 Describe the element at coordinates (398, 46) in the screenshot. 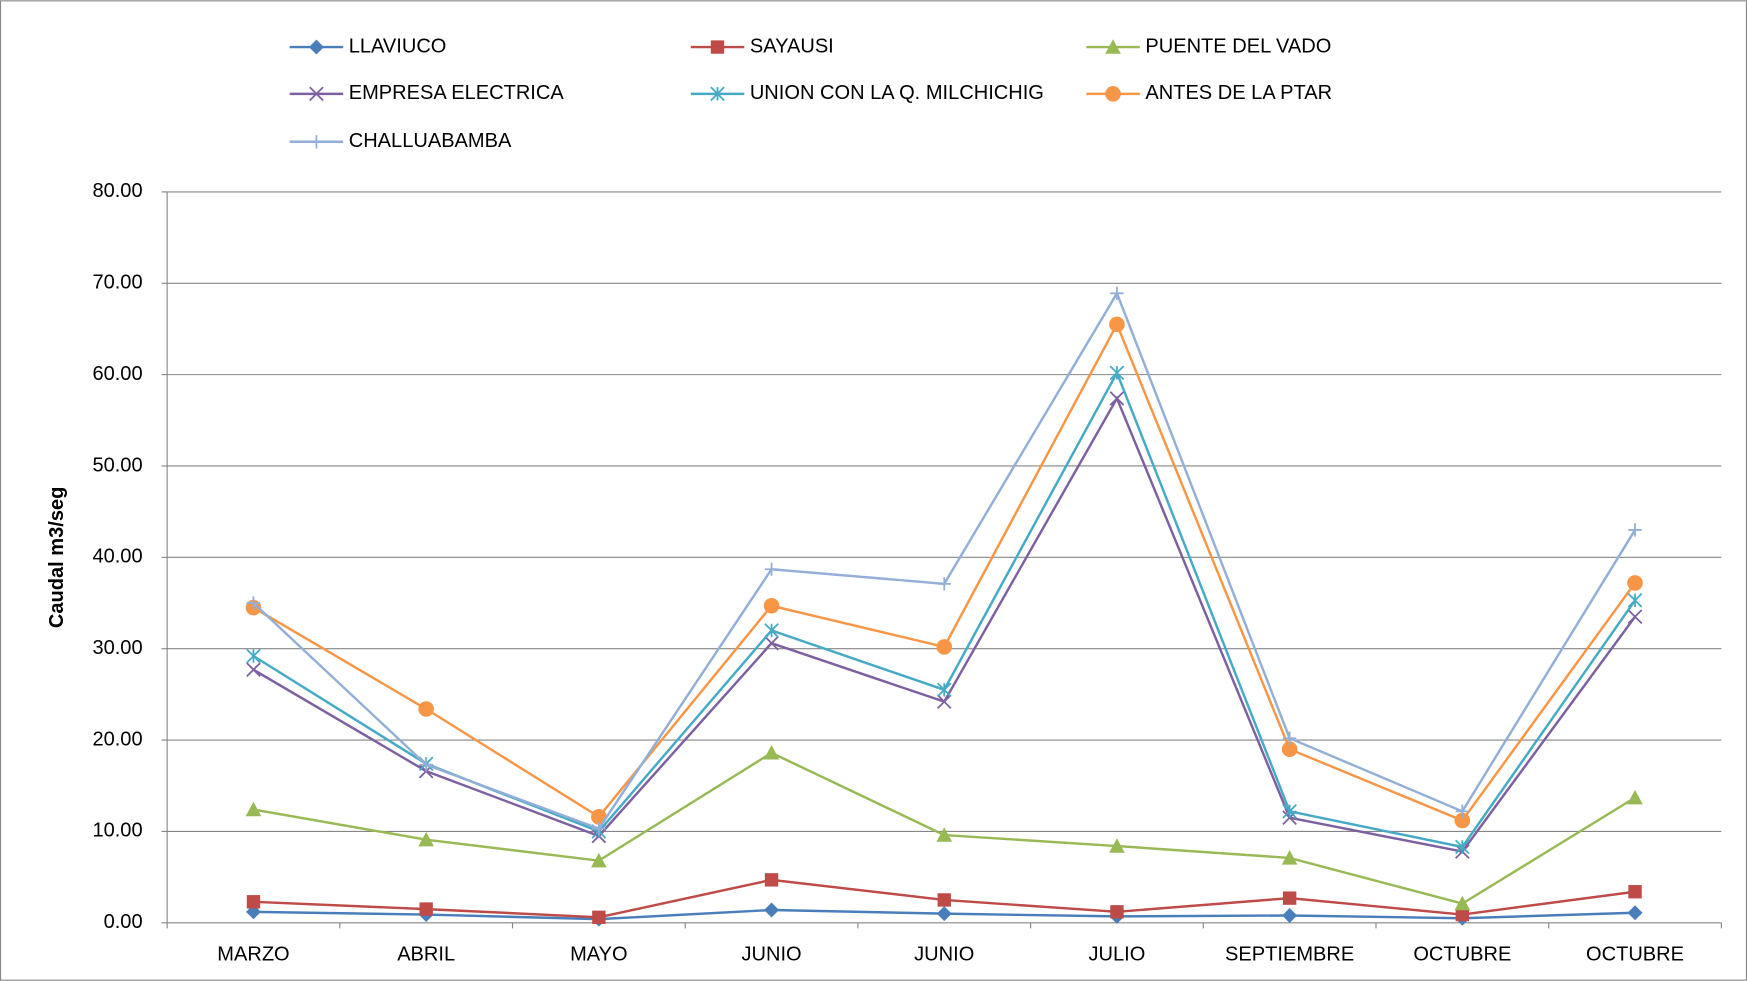

I see `legend-label: LLAVIUCO` at that location.